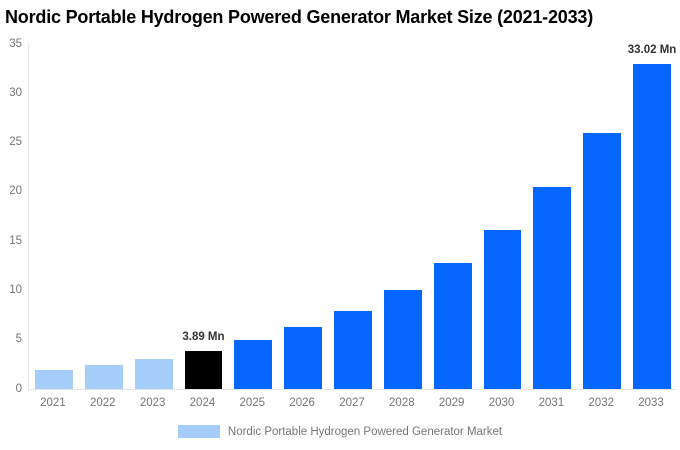  I want to click on bar-slot-2032, so click(602, 216).